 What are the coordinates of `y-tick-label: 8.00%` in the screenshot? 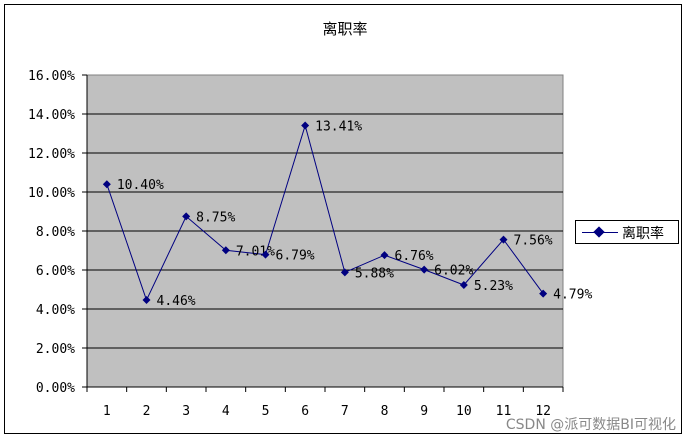 It's located at (55, 232).